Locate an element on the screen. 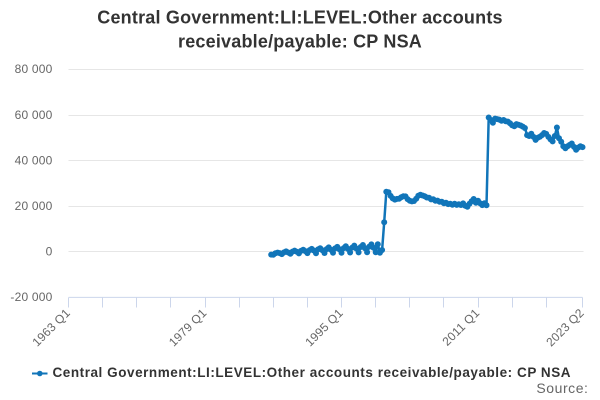 The width and height of the screenshot is (600, 400). svg-text: 60 000 is located at coordinates (34, 115).